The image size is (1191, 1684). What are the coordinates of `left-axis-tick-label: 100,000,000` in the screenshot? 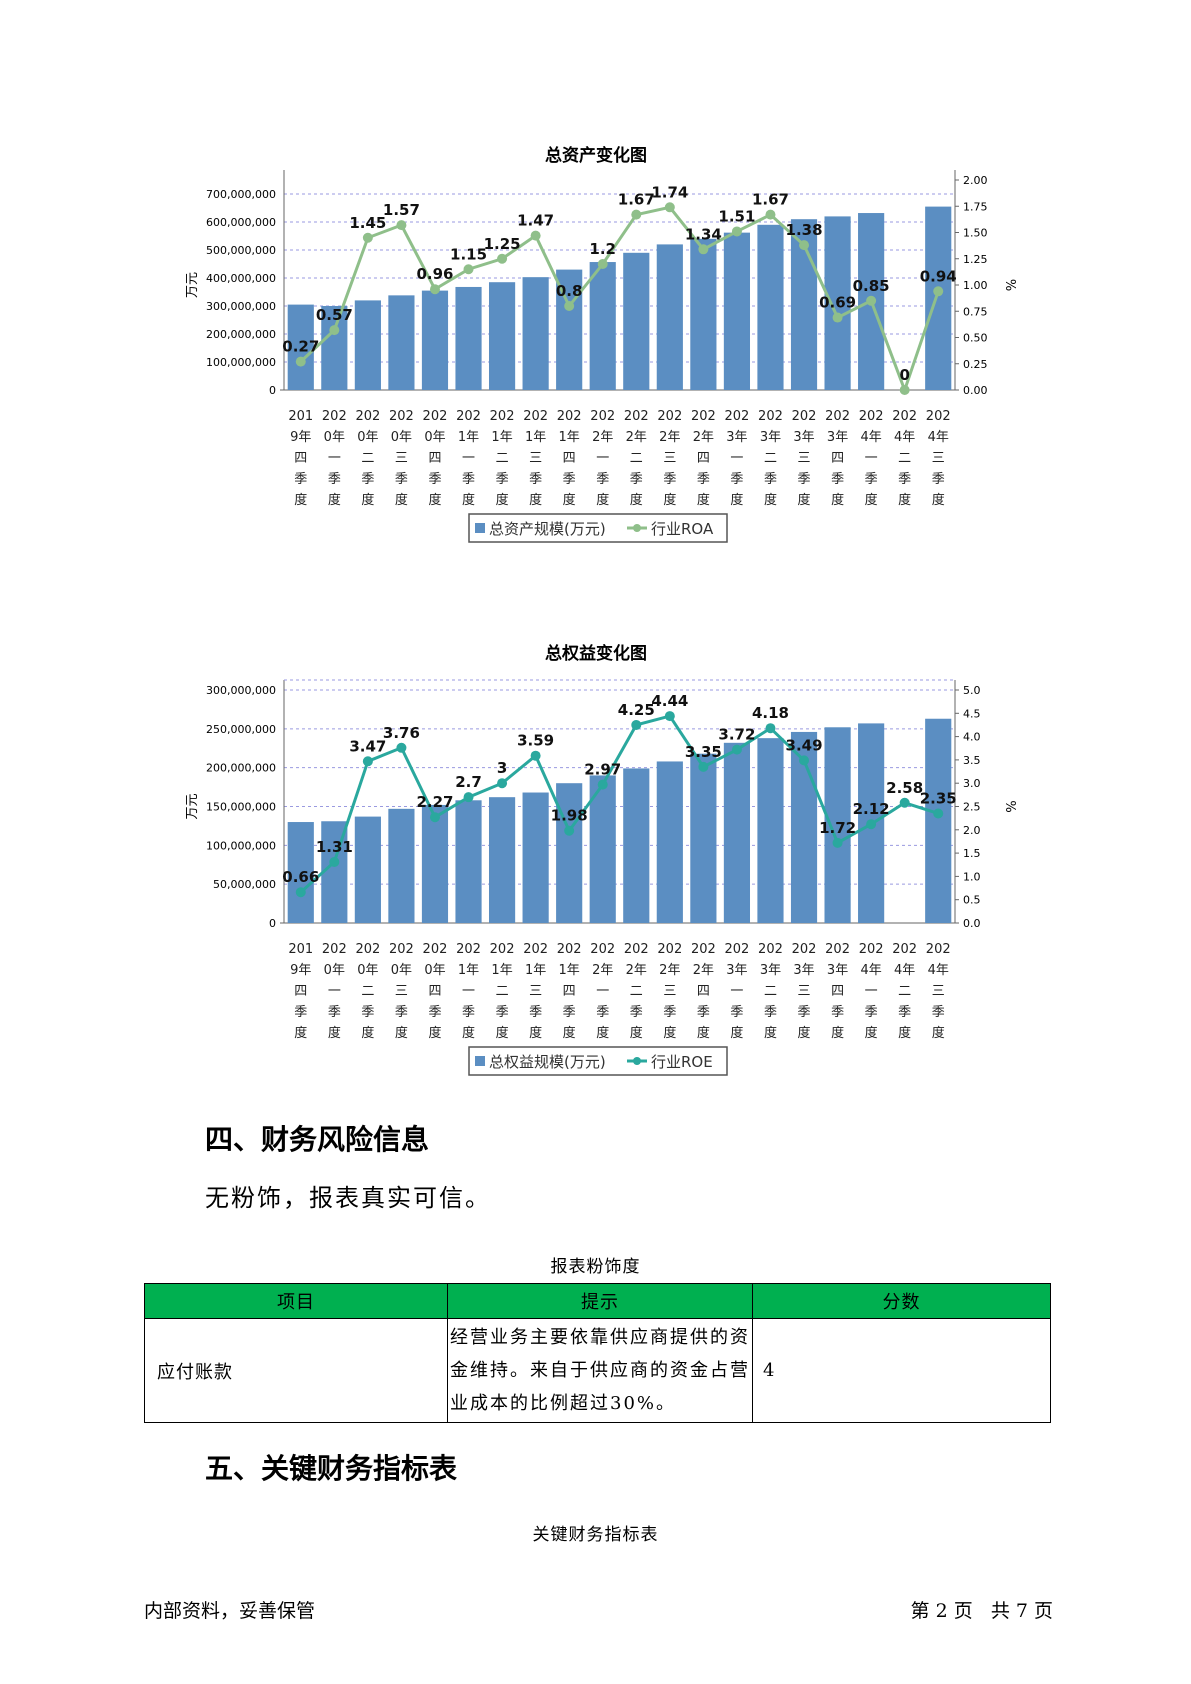 It's located at (241, 845).